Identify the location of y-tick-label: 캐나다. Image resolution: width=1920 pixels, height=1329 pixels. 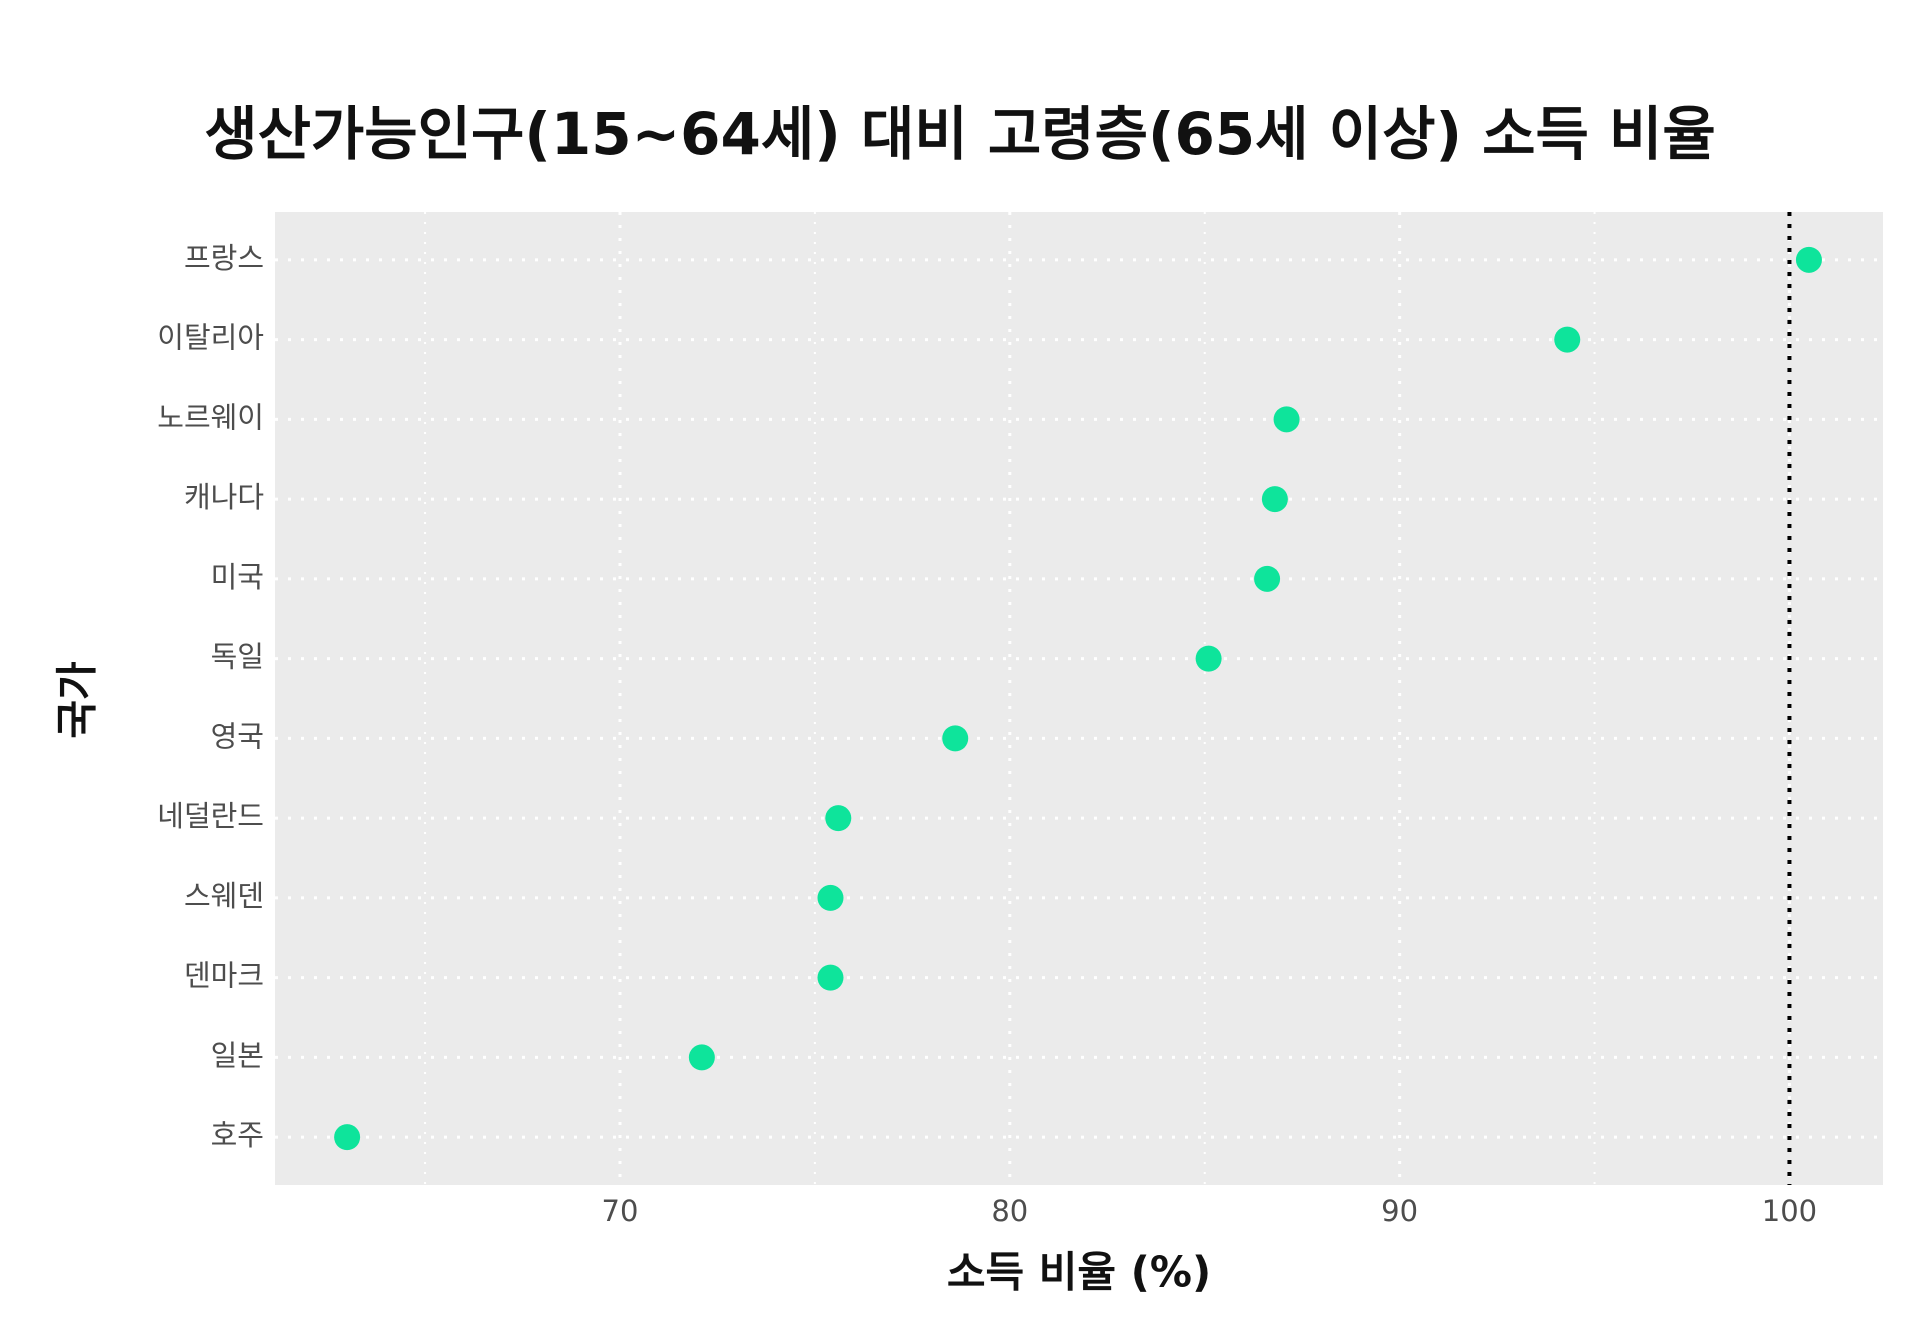
(224, 497).